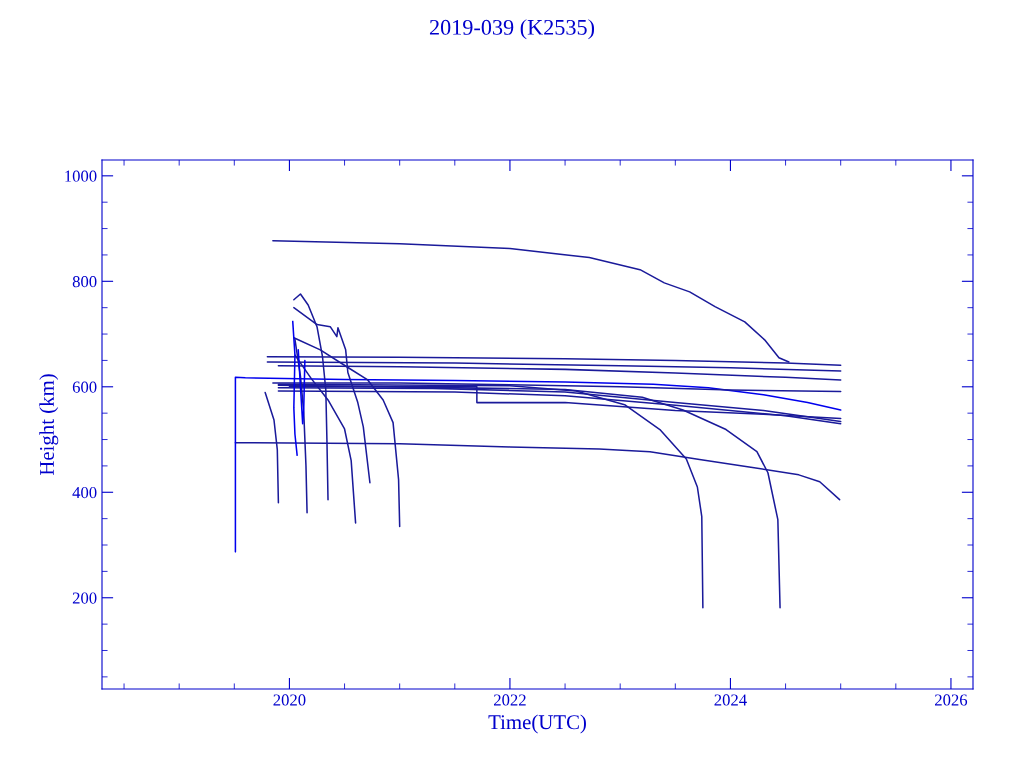 This screenshot has height=768, width=1024. What do you see at coordinates (289, 700) in the screenshot?
I see `x-tick-label: 2020` at bounding box center [289, 700].